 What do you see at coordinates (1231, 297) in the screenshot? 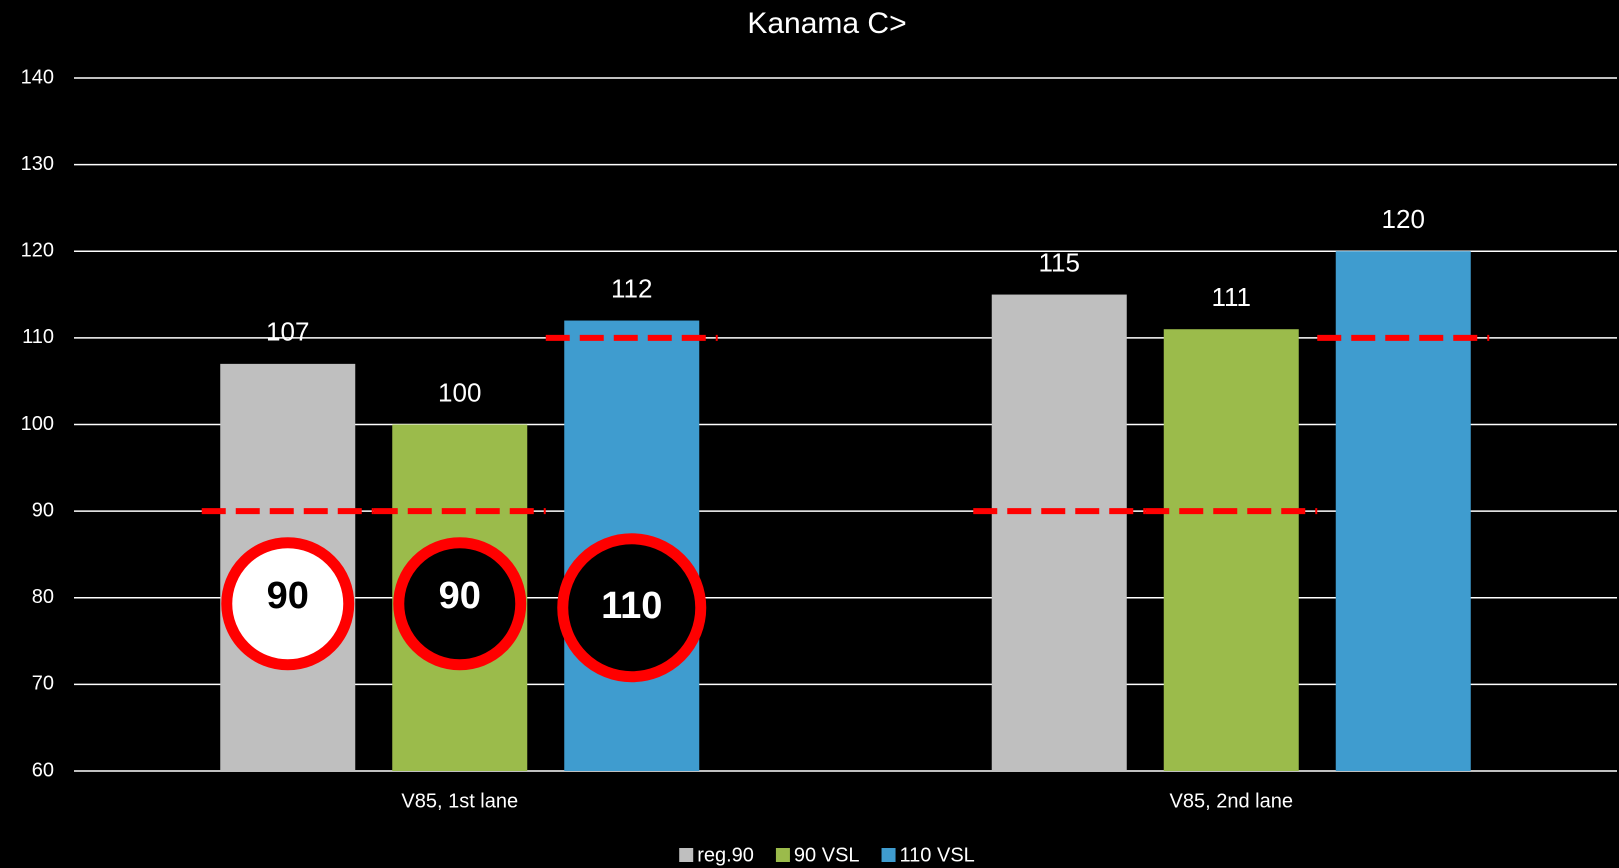
I see `data-label: 111` at bounding box center [1231, 297].